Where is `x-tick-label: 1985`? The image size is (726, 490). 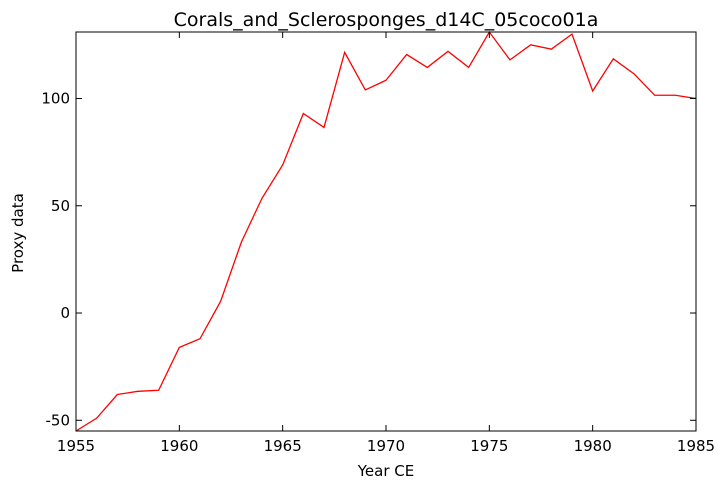
x-tick-label: 1985 is located at coordinates (696, 446).